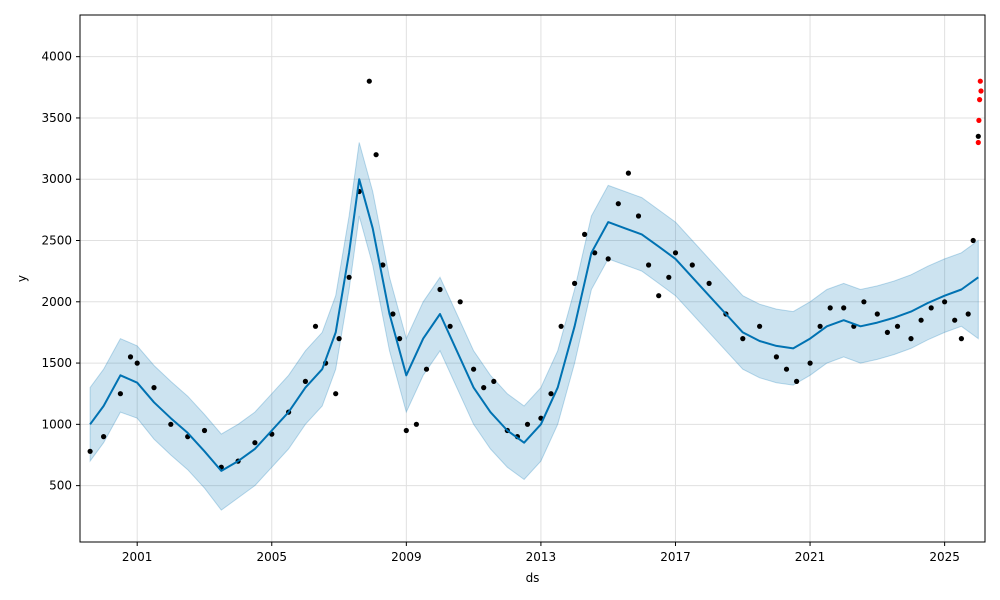 The height and width of the screenshot is (600, 1000). I want to click on x-tick-label: 2021, so click(810, 557).